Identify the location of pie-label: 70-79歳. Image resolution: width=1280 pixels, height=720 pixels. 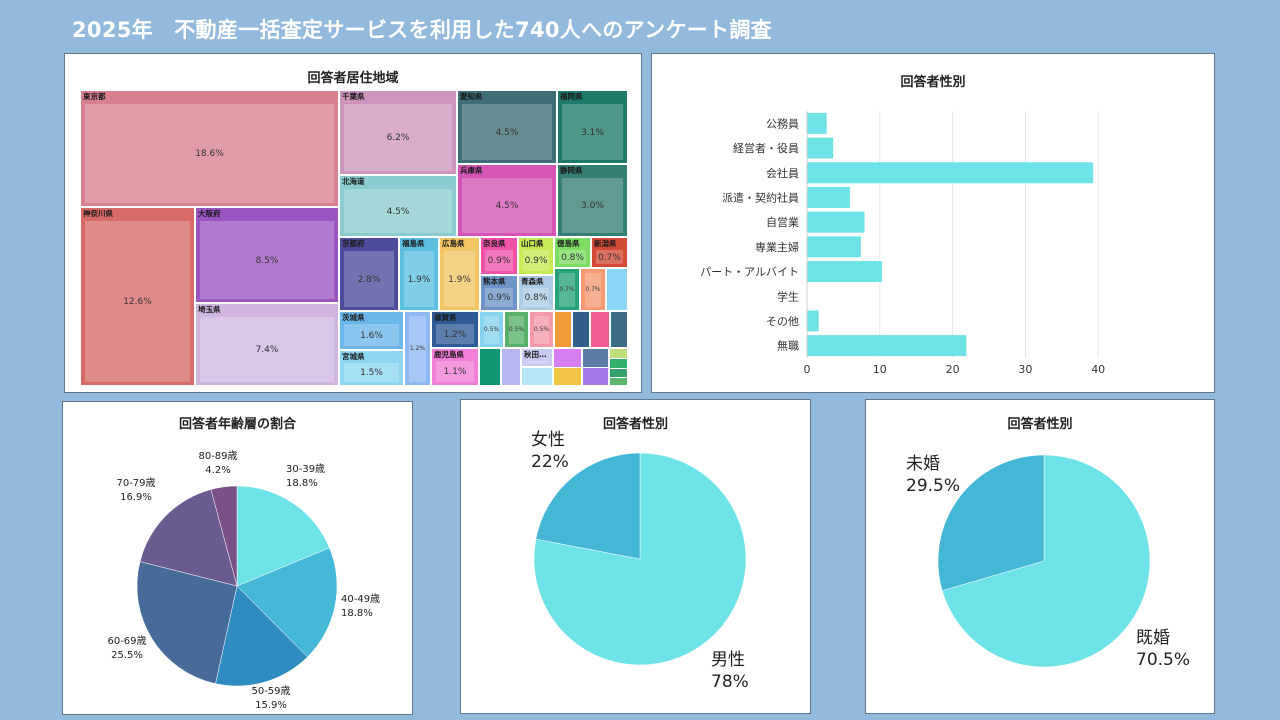
(135, 483).